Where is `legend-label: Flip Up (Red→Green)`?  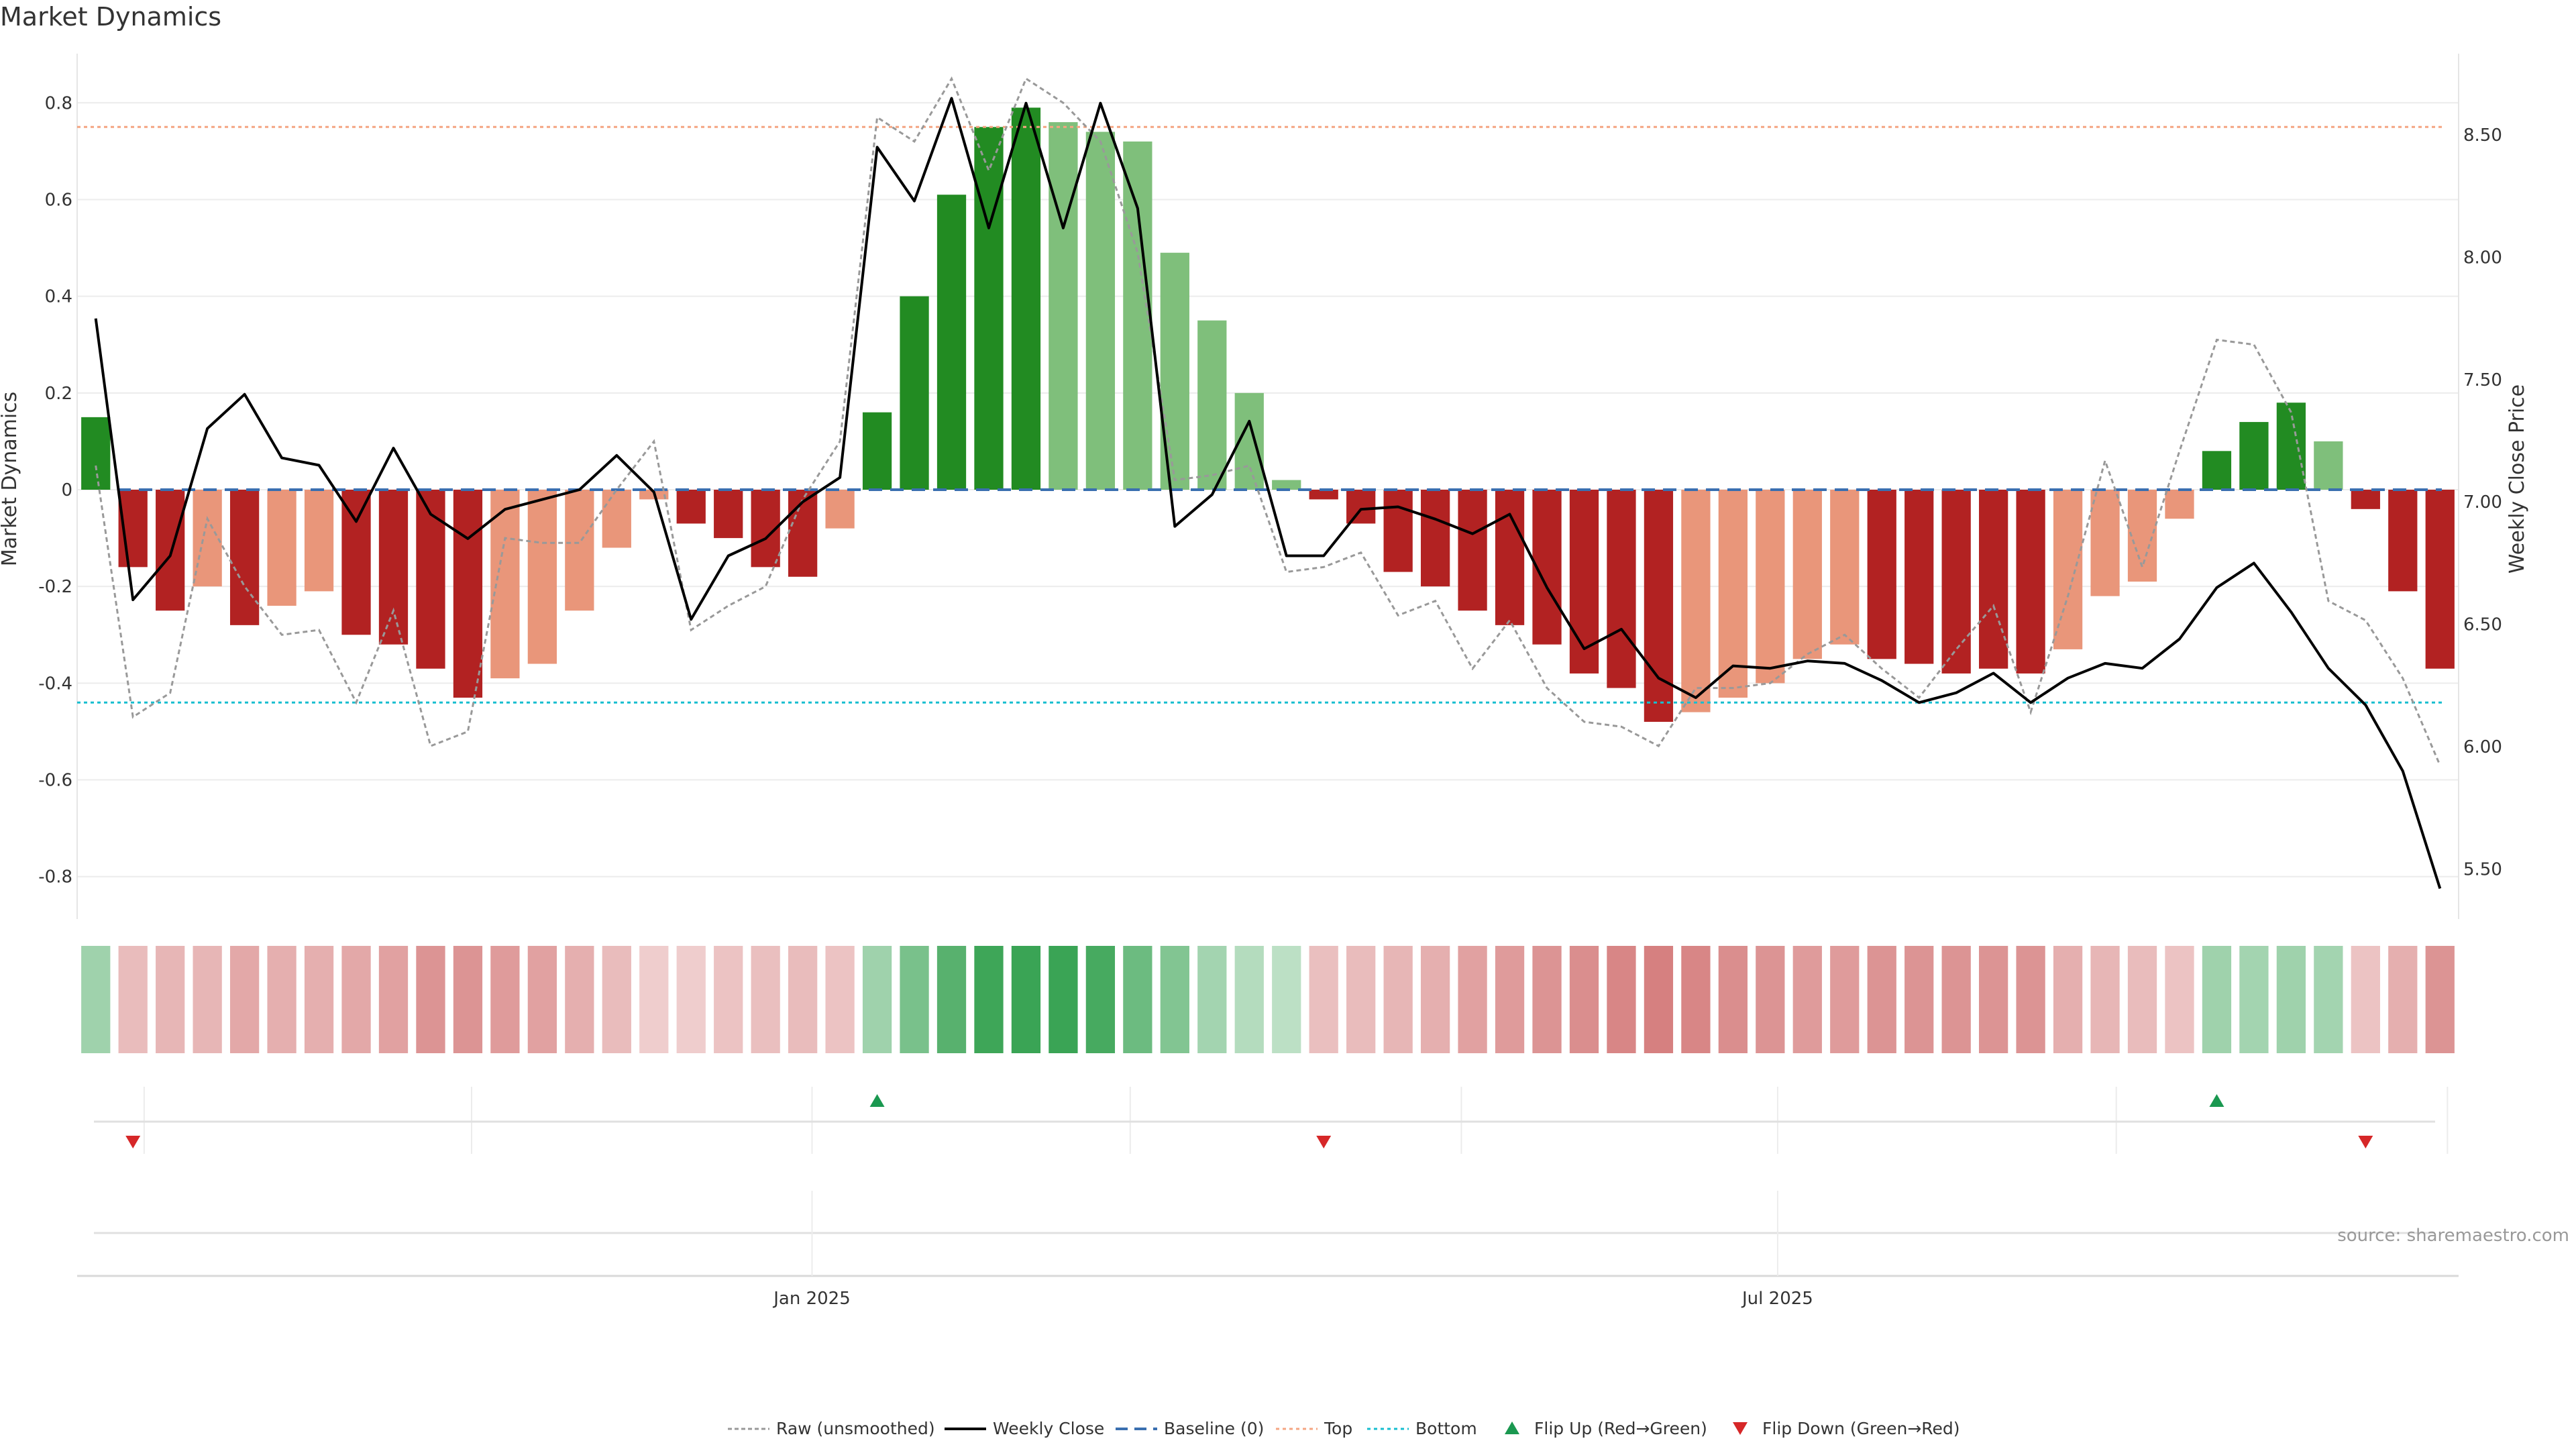 legend-label: Flip Up (Red→Green) is located at coordinates (1620, 1428).